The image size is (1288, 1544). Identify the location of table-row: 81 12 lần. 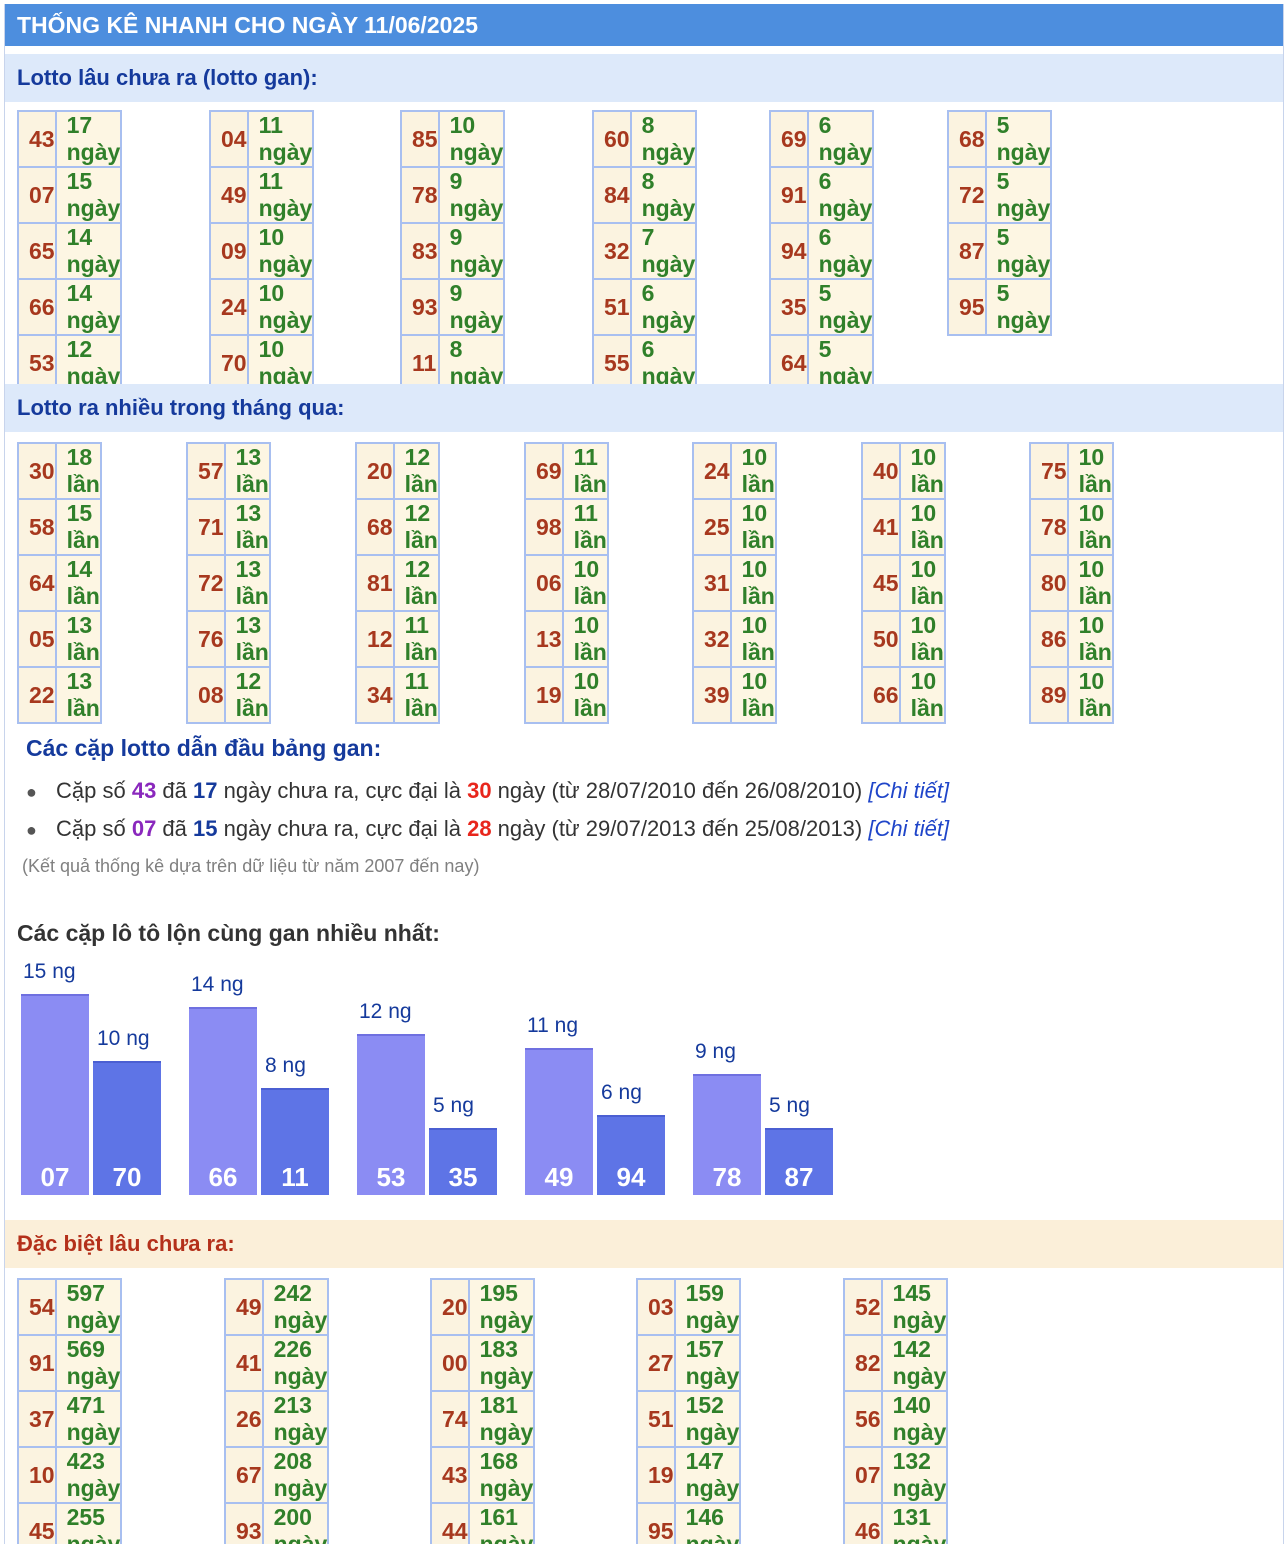
(397, 583).